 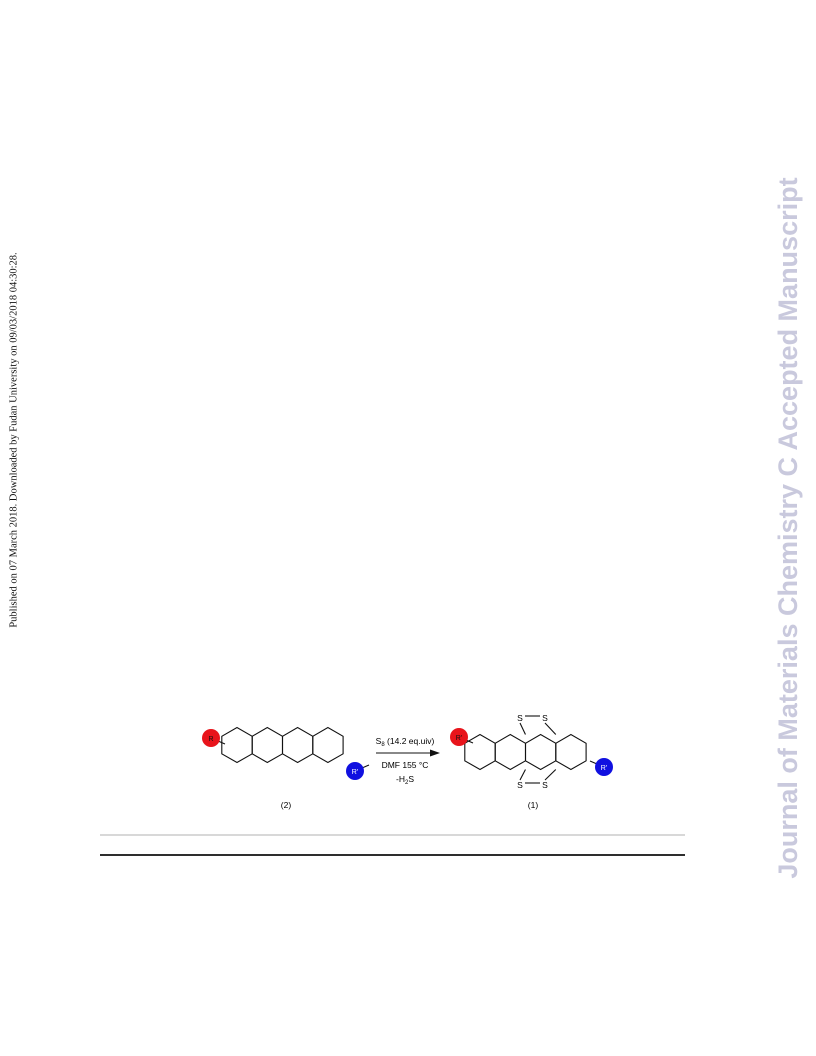 I want to click on scheme: R R' R' R' S S S S, so click(x=407, y=751).